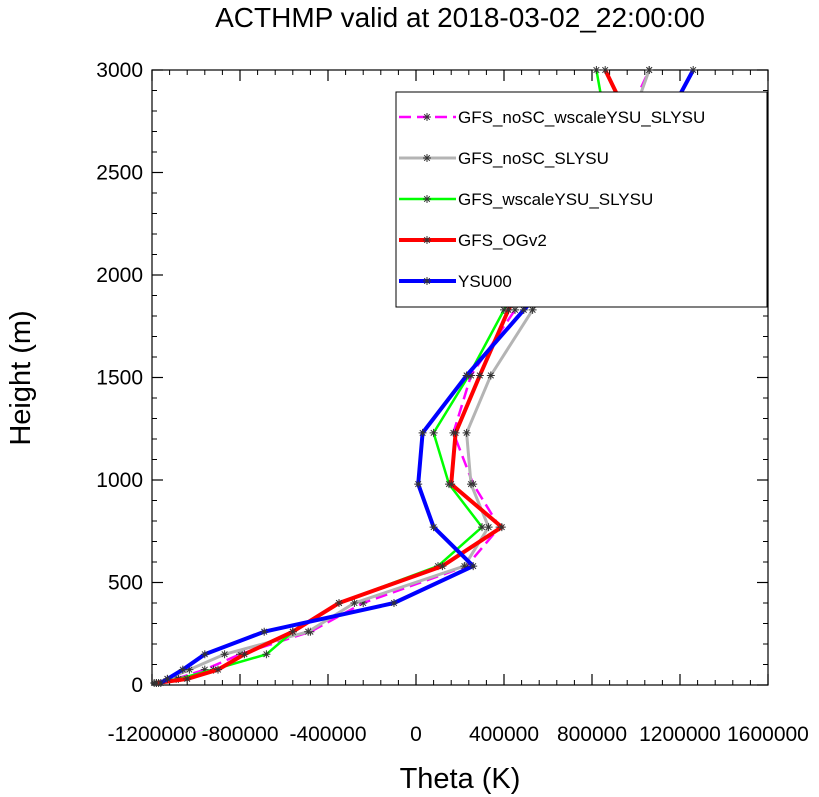 The height and width of the screenshot is (797, 819). I want to click on y-tick-label: 2000, so click(119, 275).